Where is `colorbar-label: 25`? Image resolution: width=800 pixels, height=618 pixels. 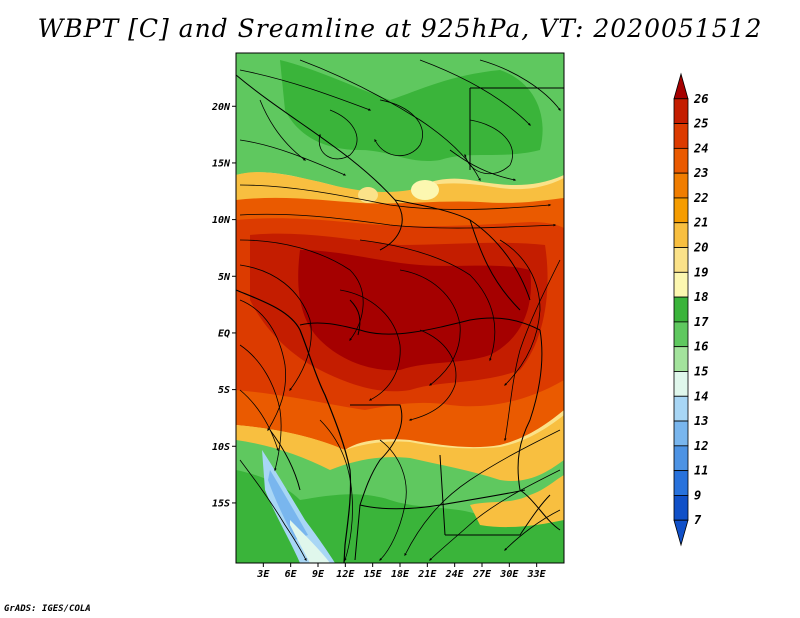
colorbar-label: 25 is located at coordinates (700, 124).